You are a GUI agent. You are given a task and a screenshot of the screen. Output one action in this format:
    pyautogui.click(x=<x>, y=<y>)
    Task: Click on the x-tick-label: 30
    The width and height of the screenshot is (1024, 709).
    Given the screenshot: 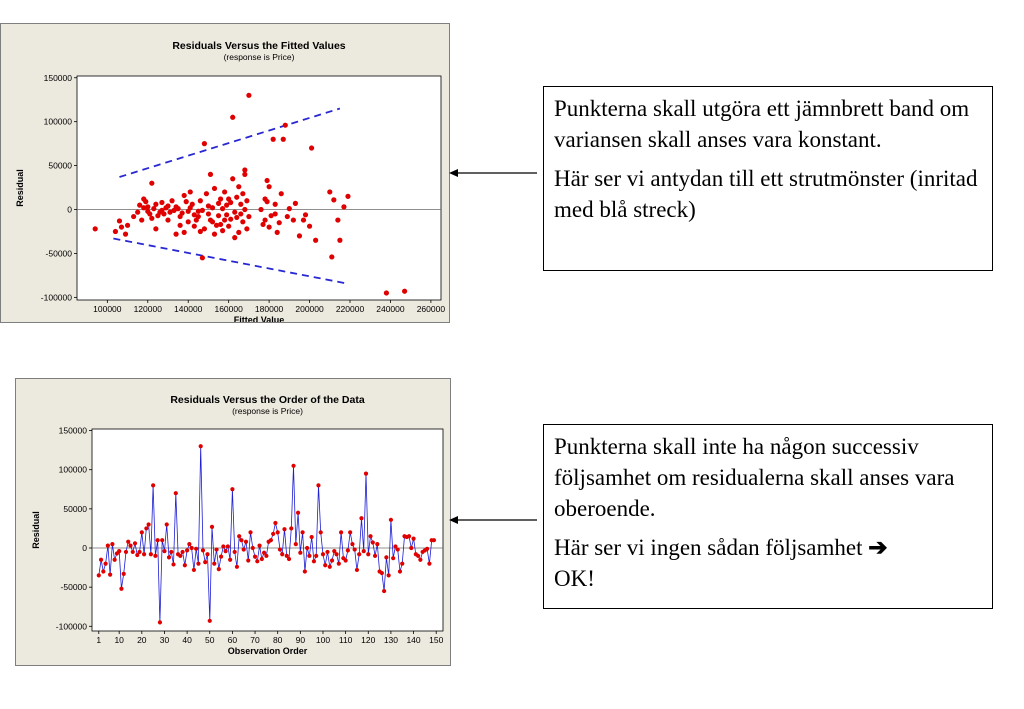 What is the action you would take?
    pyautogui.click(x=165, y=640)
    